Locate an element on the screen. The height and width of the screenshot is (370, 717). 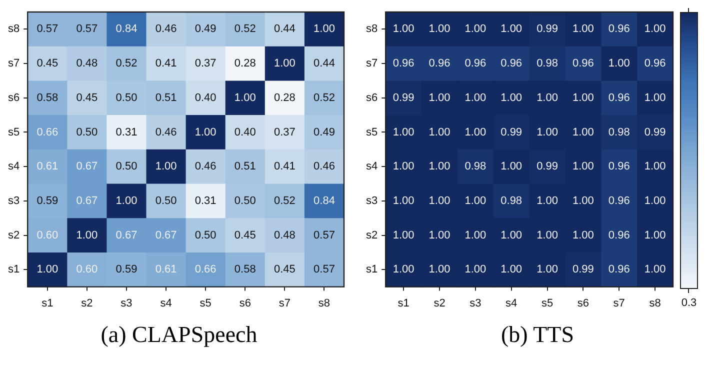
x-tick-label: s3 is located at coordinates (126, 303).